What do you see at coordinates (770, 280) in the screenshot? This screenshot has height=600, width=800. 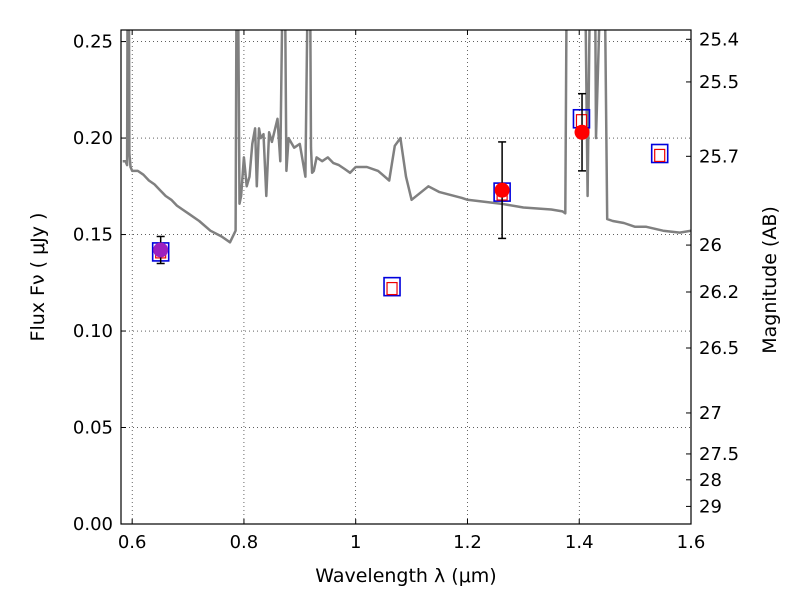 I see `y-axis-right-title: Magnitude (AB)` at bounding box center [770, 280].